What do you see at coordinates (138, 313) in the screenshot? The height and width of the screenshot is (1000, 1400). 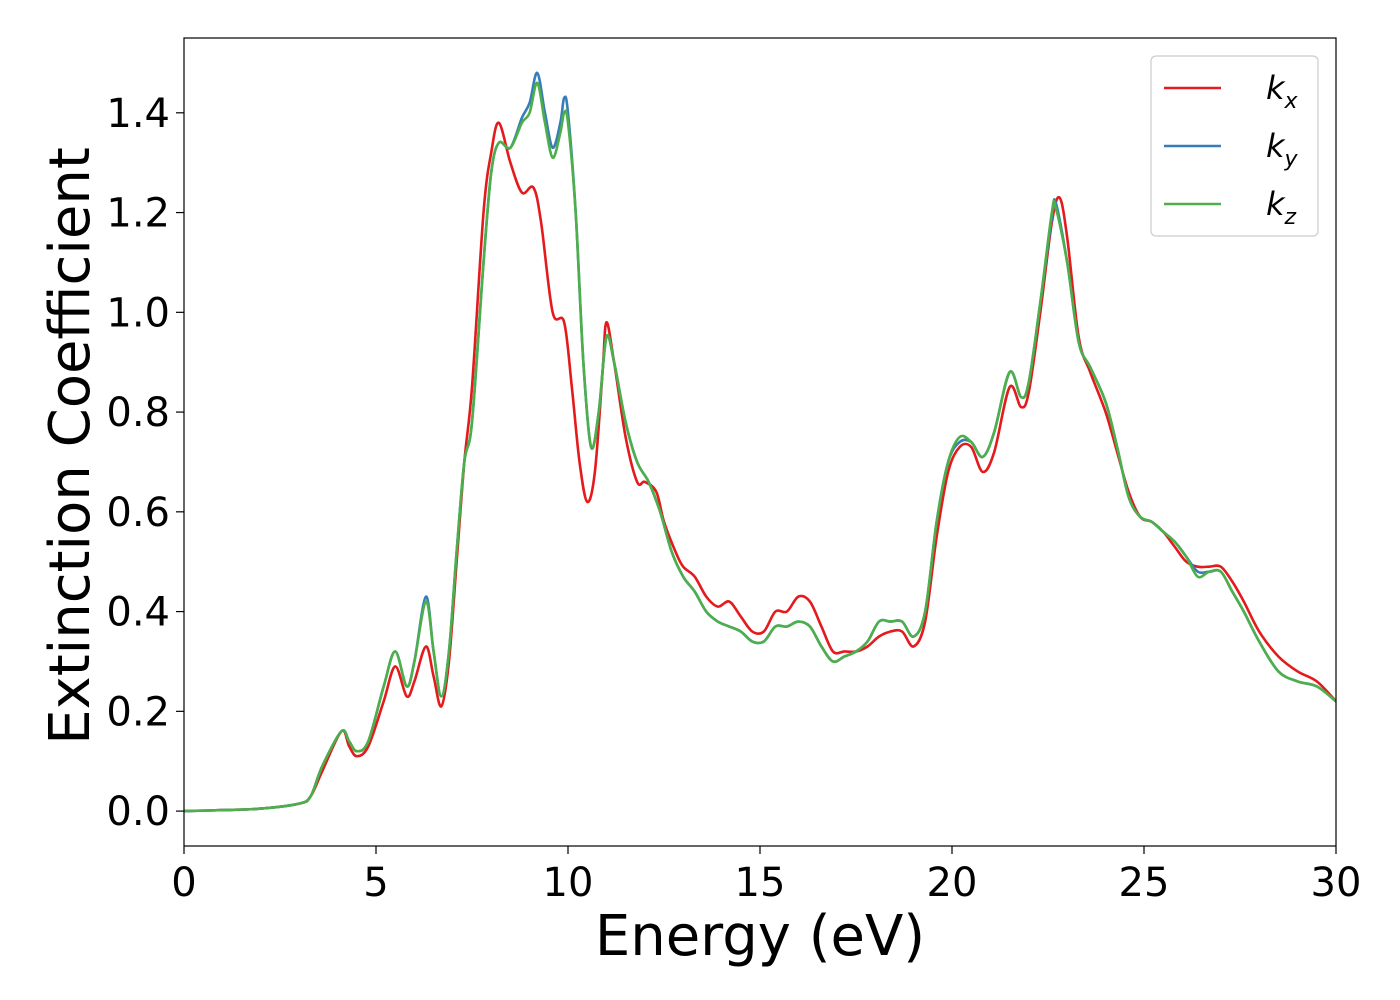 I see `y-tick-label: 1.0` at bounding box center [138, 313].